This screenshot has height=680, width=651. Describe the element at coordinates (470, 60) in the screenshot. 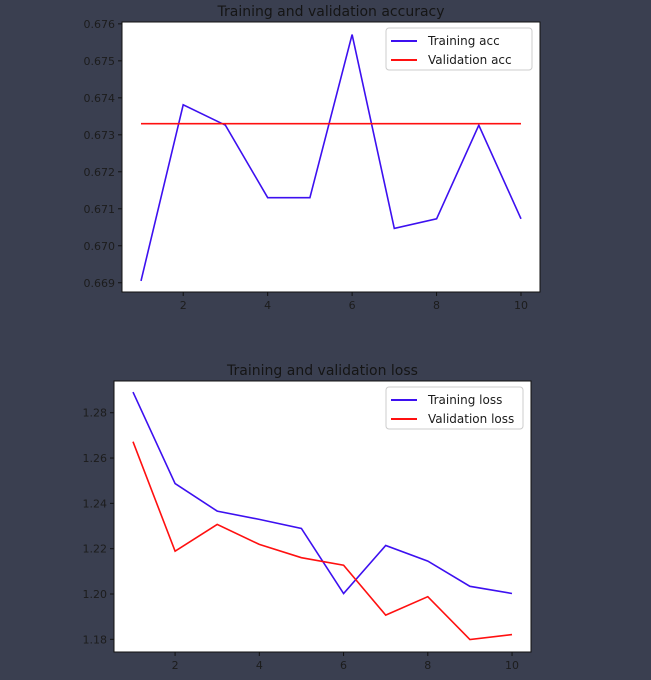

I see `legend-label: Validation acc` at that location.